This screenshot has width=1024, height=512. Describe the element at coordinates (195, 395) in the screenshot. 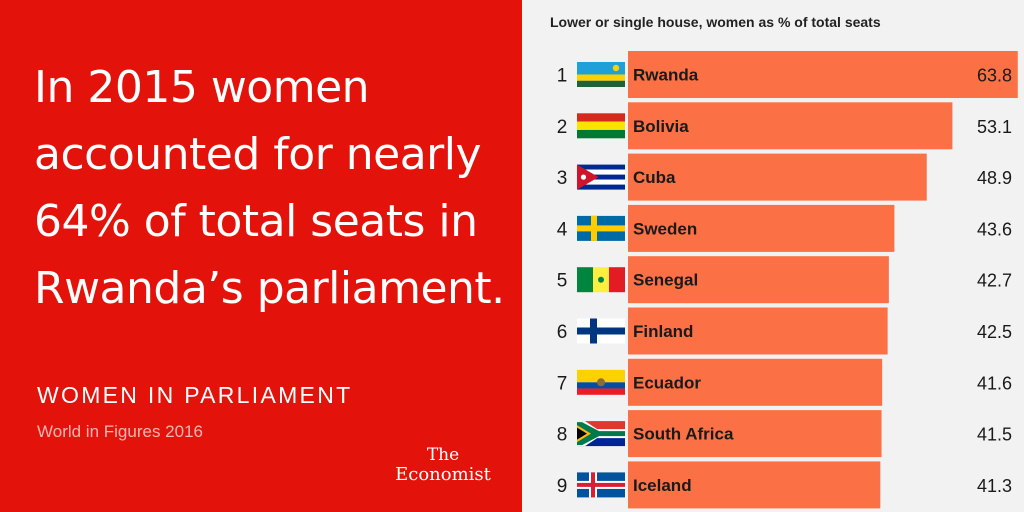

I see `section-title: WOMEN IN PARLIAMENT` at that location.